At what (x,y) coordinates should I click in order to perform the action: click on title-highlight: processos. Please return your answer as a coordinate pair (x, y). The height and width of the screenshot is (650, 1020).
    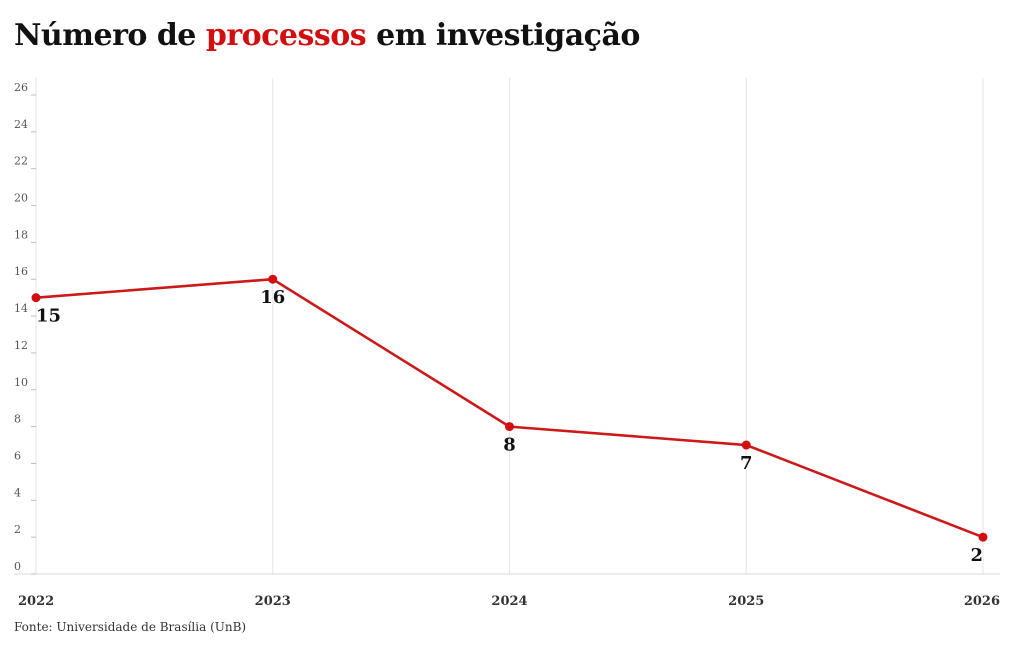
    Looking at the image, I should click on (286, 35).